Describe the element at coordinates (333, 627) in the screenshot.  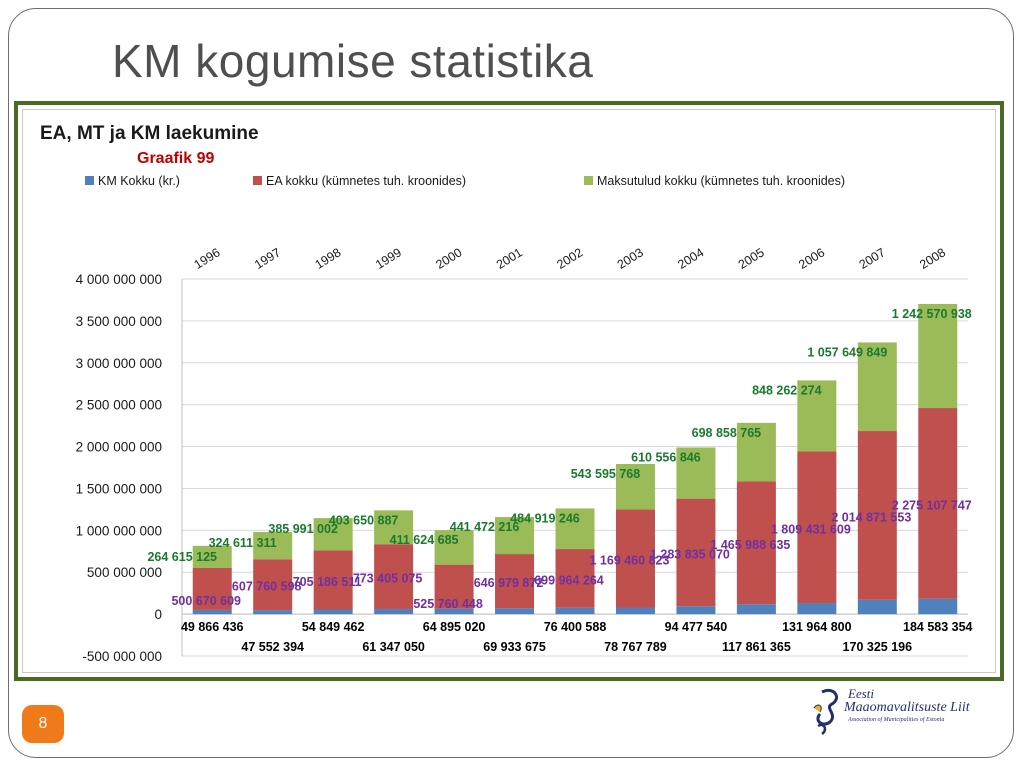
I see `data-label-km: 54 849 462` at that location.